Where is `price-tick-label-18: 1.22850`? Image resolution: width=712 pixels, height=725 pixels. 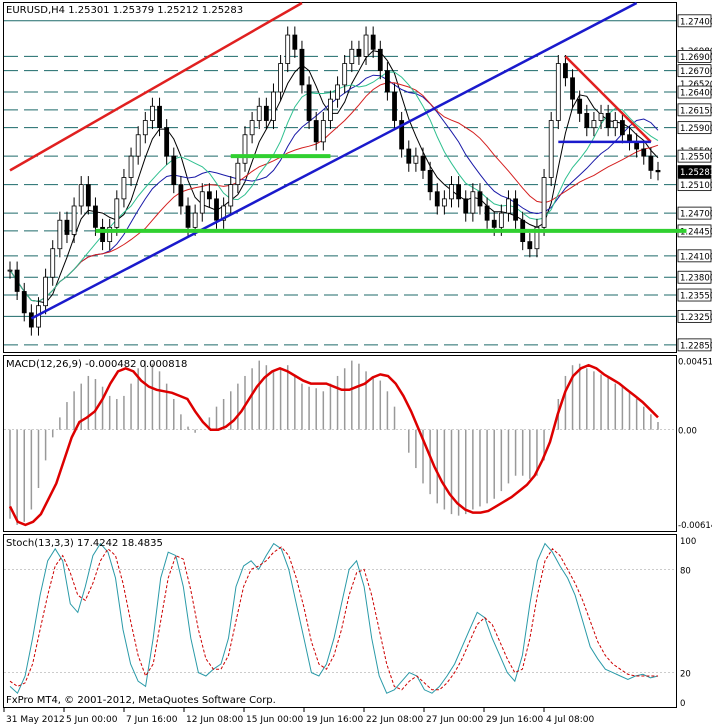 price-tick-label-18: 1.22850 is located at coordinates (696, 346).